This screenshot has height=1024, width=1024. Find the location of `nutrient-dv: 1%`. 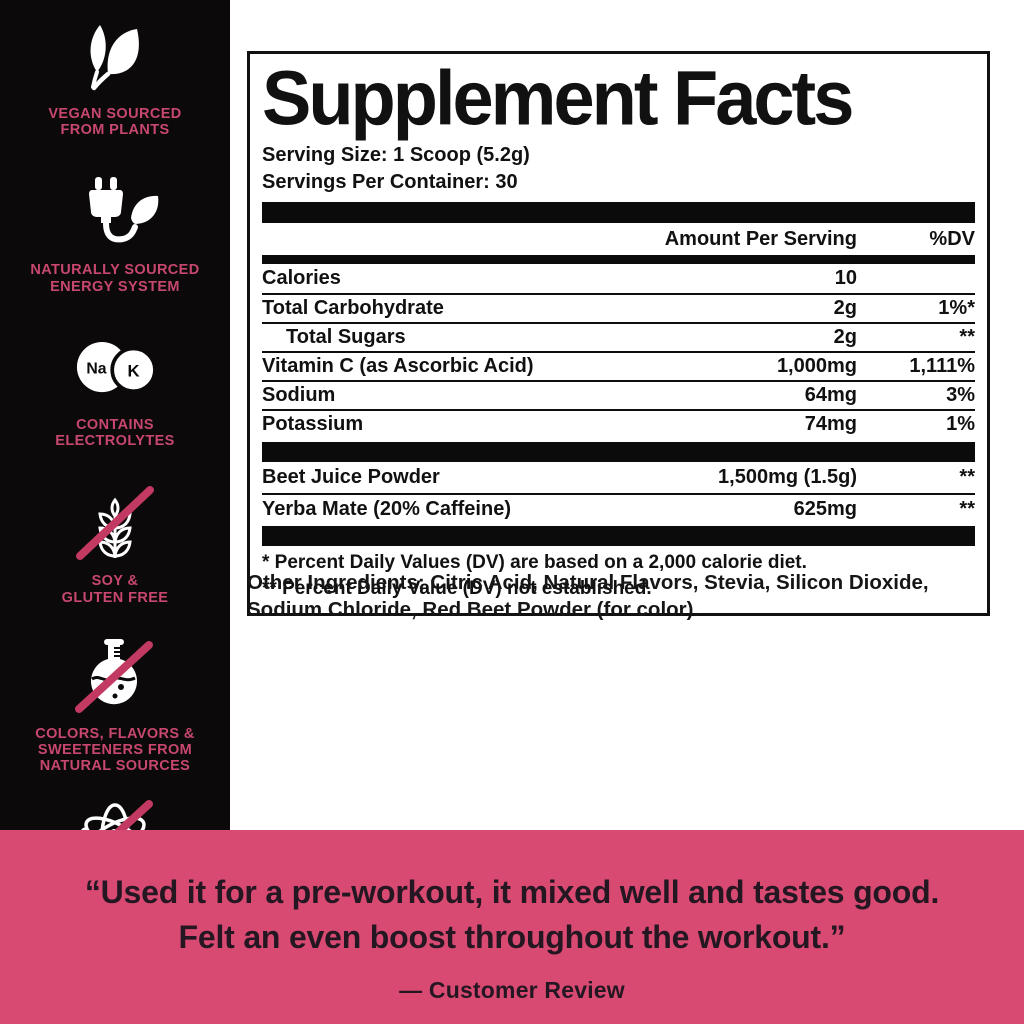

nutrient-dv: 1% is located at coordinates (960, 424).